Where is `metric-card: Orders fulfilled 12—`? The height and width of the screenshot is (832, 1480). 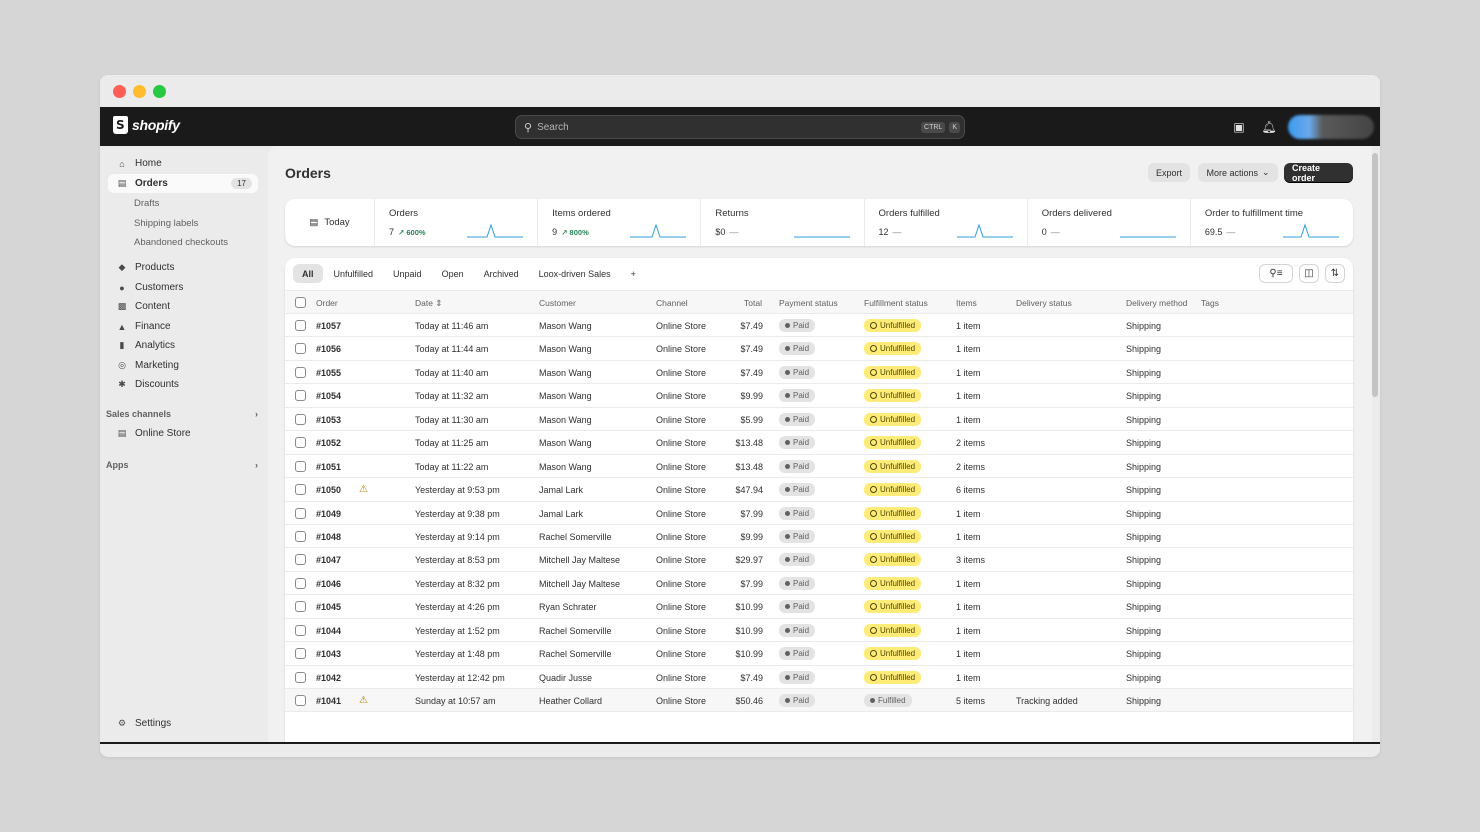
metric-card: Orders fulfilled 12— is located at coordinates (946, 222).